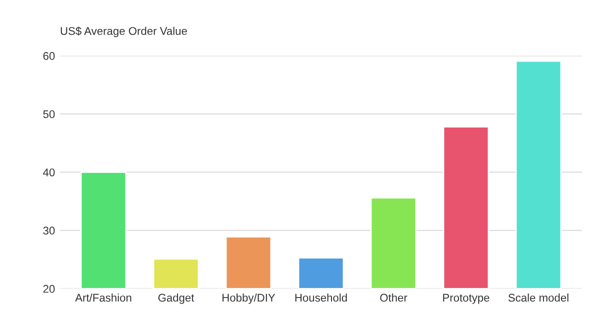 The height and width of the screenshot is (328, 600). What do you see at coordinates (321, 298) in the screenshot?
I see `x-tick-label: Household` at bounding box center [321, 298].